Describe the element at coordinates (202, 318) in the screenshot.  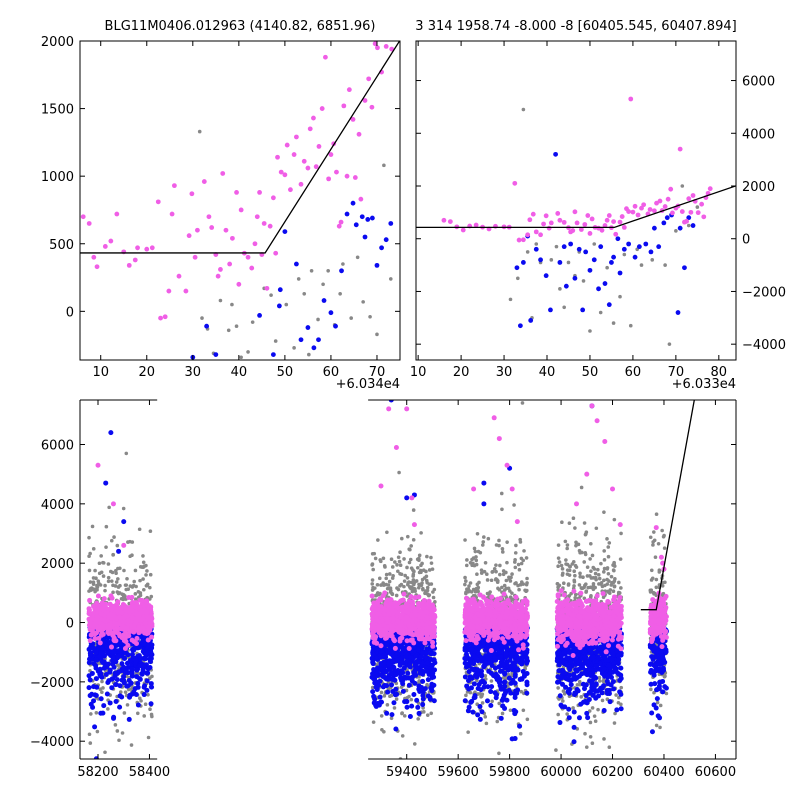
I see `zoom-left-point-gray` at that location.